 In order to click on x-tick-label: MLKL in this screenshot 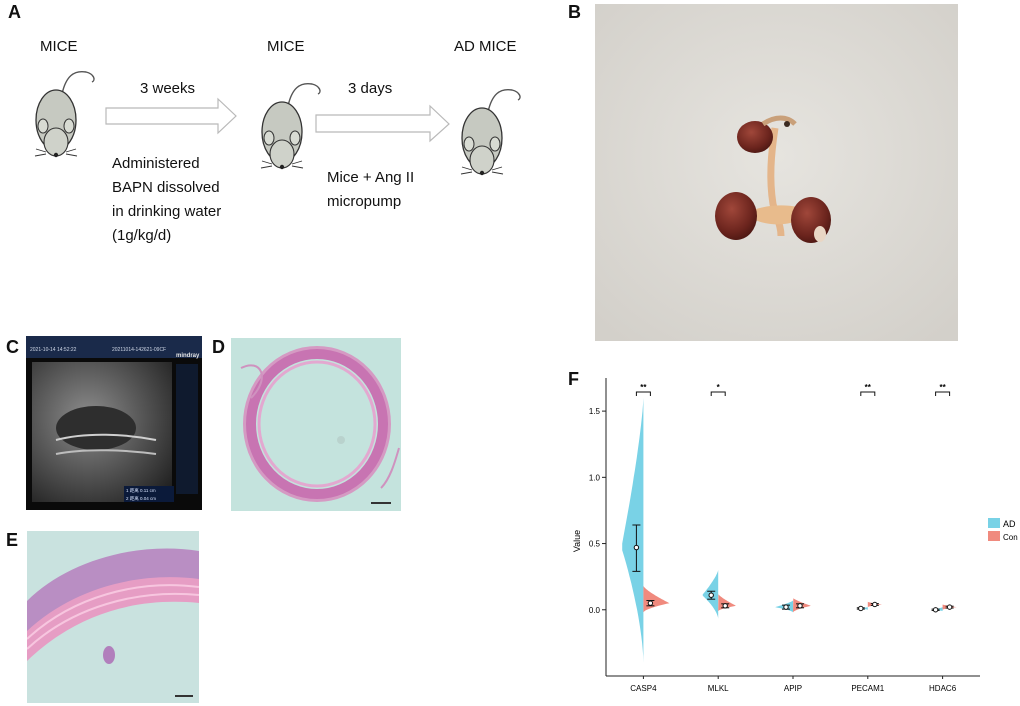, I will do `click(718, 688)`.